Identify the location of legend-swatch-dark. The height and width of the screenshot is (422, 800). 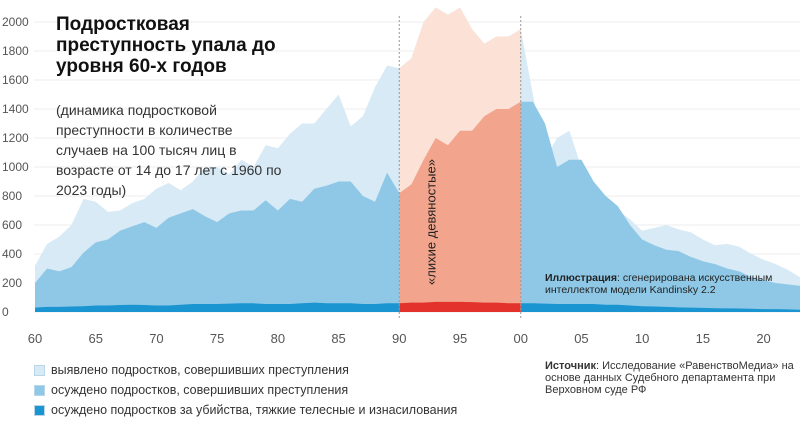
(39, 410).